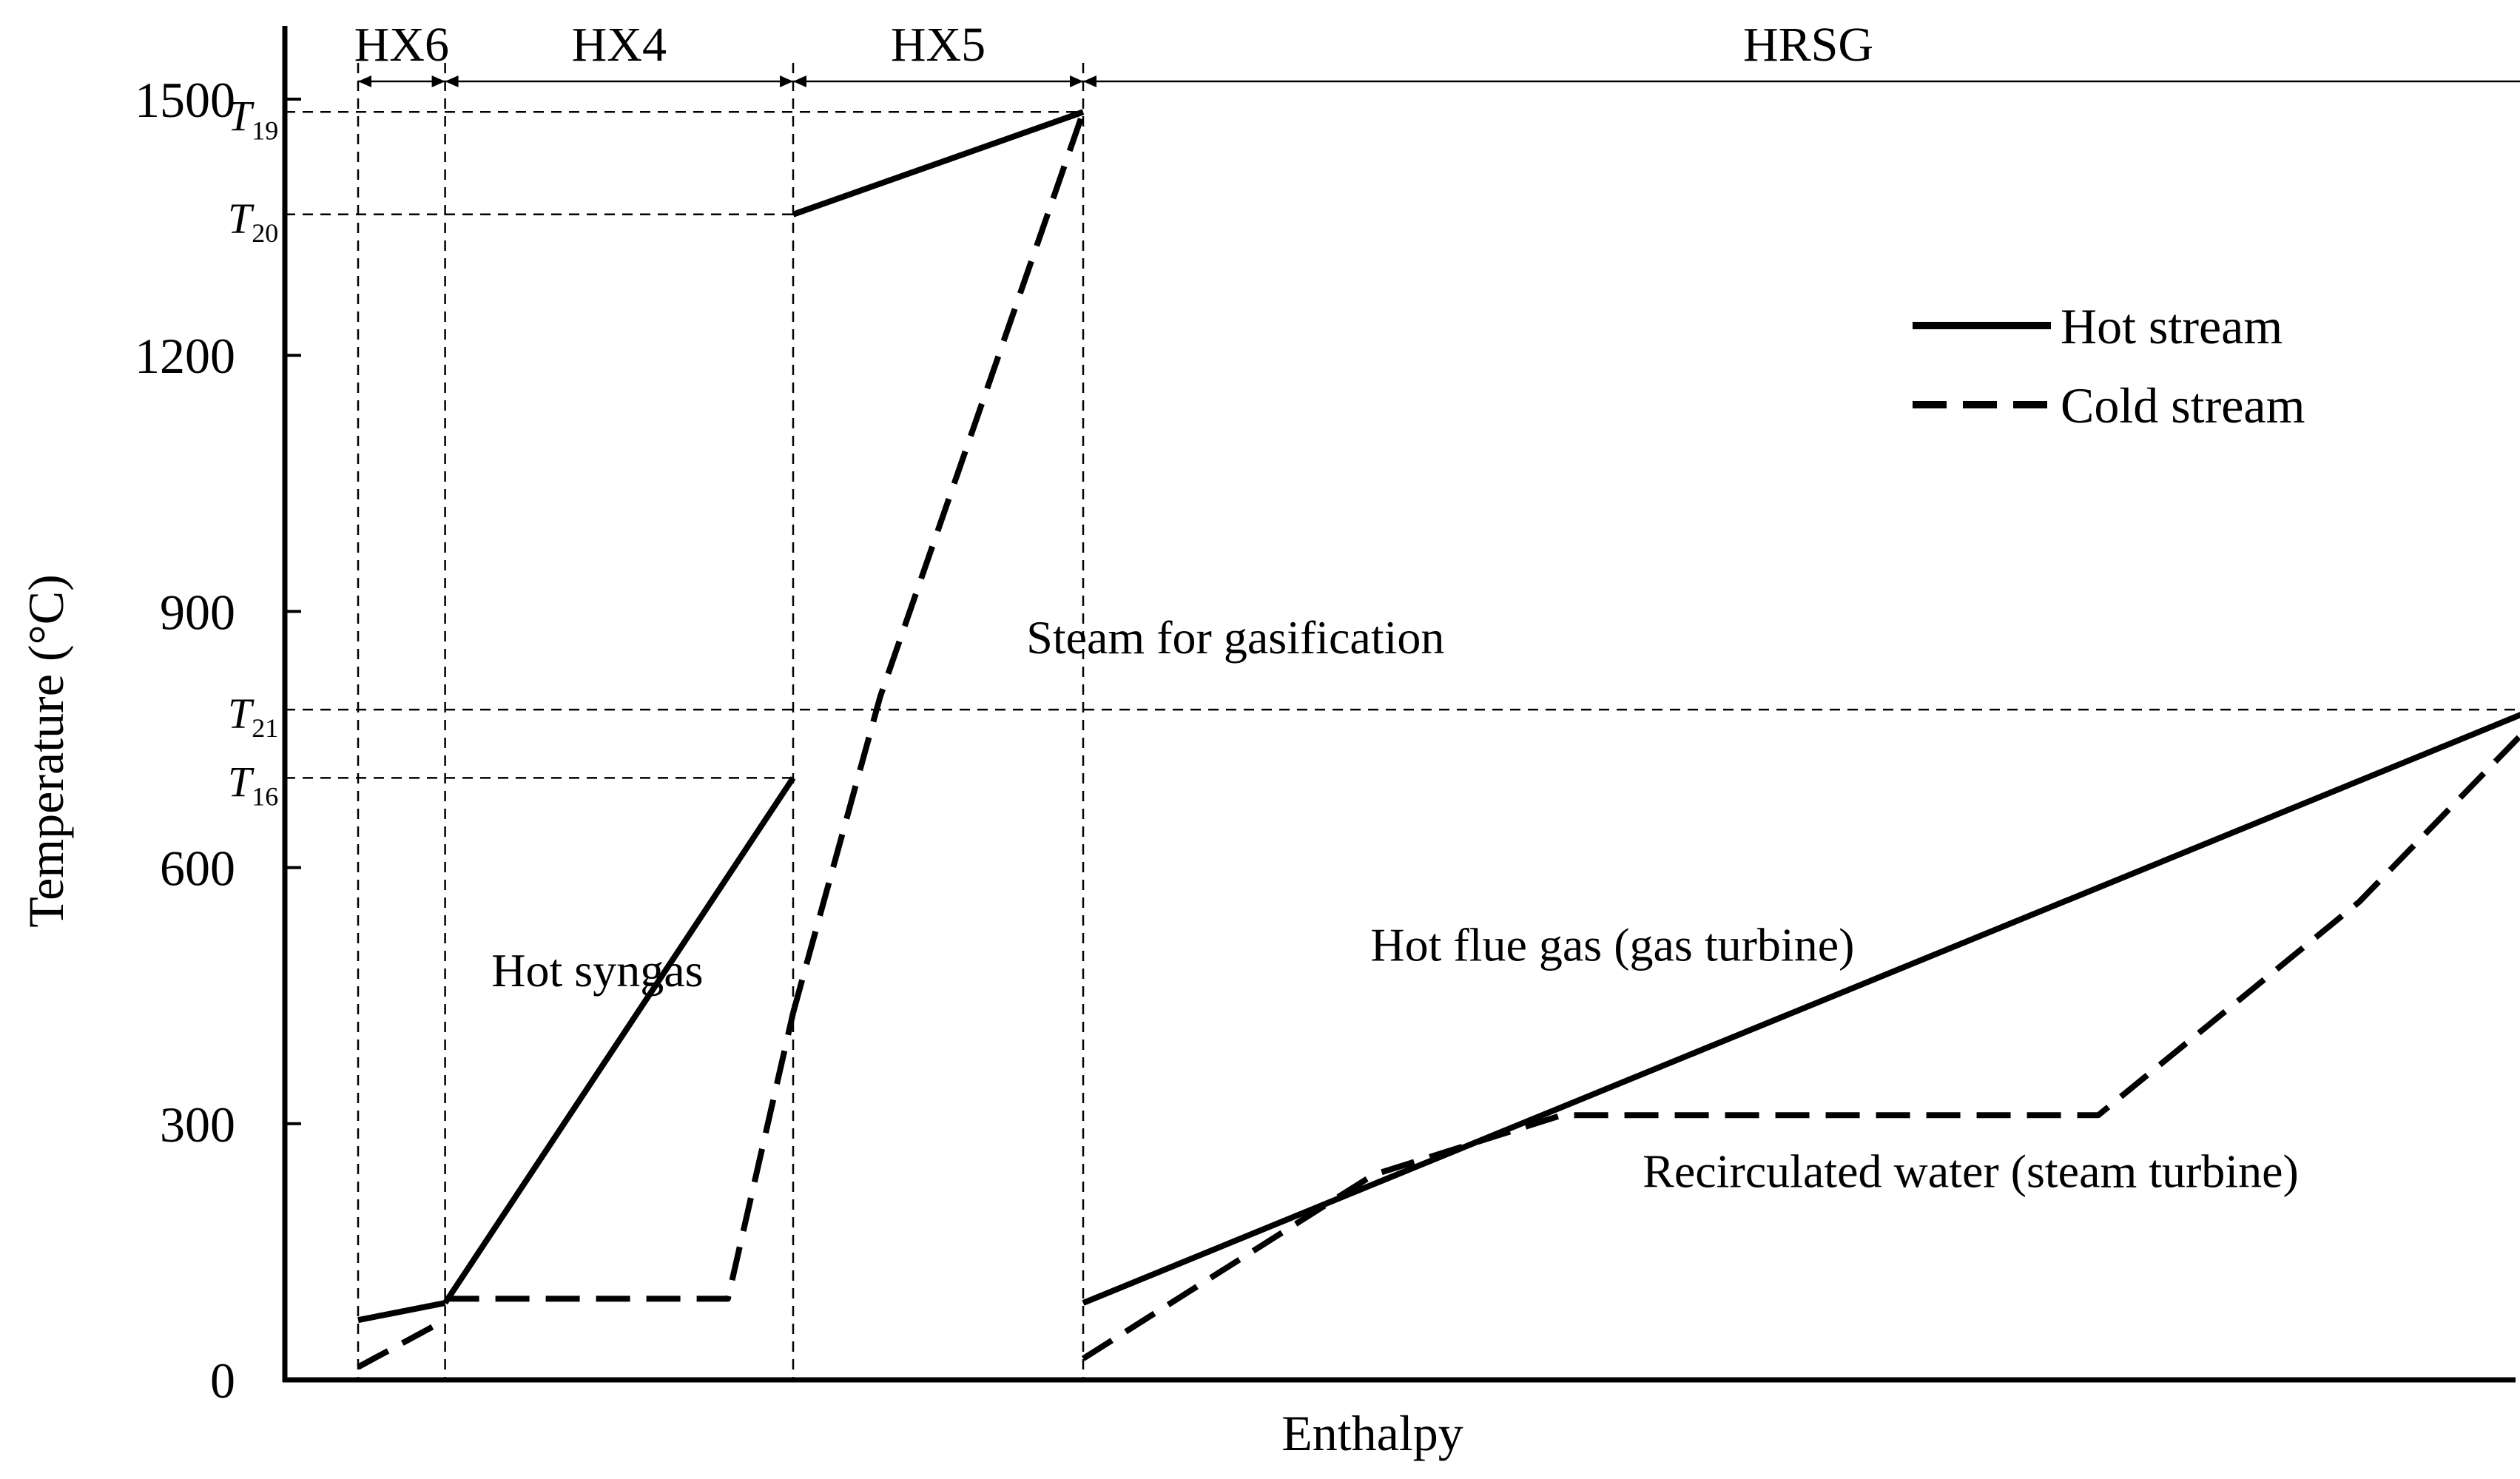  Describe the element at coordinates (185, 356) in the screenshot. I see `y-tick-label: 1200` at that location.